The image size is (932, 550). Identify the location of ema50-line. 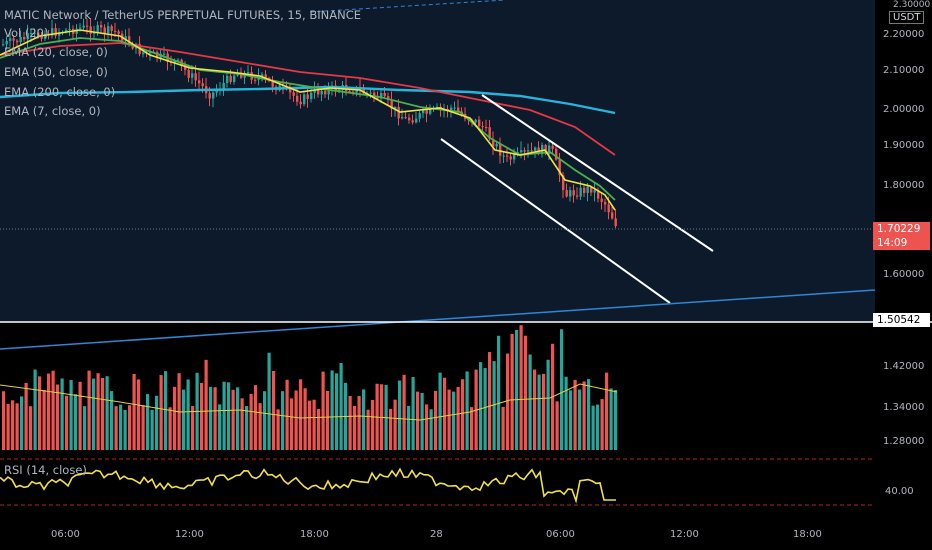
(308, 99).